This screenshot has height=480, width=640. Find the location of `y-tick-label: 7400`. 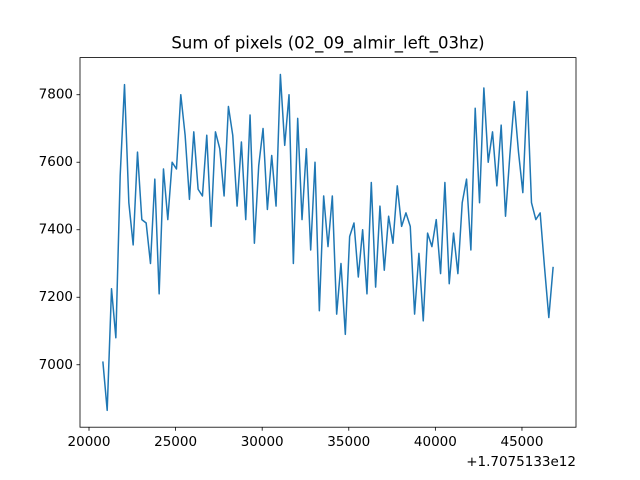

y-tick-label: 7400 is located at coordinates (56, 230).